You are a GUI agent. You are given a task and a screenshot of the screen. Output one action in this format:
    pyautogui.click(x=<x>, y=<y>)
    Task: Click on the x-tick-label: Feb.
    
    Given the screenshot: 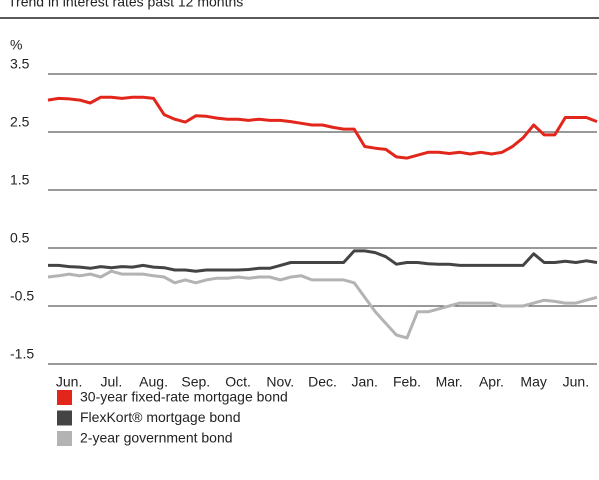 What is the action you would take?
    pyautogui.click(x=407, y=382)
    